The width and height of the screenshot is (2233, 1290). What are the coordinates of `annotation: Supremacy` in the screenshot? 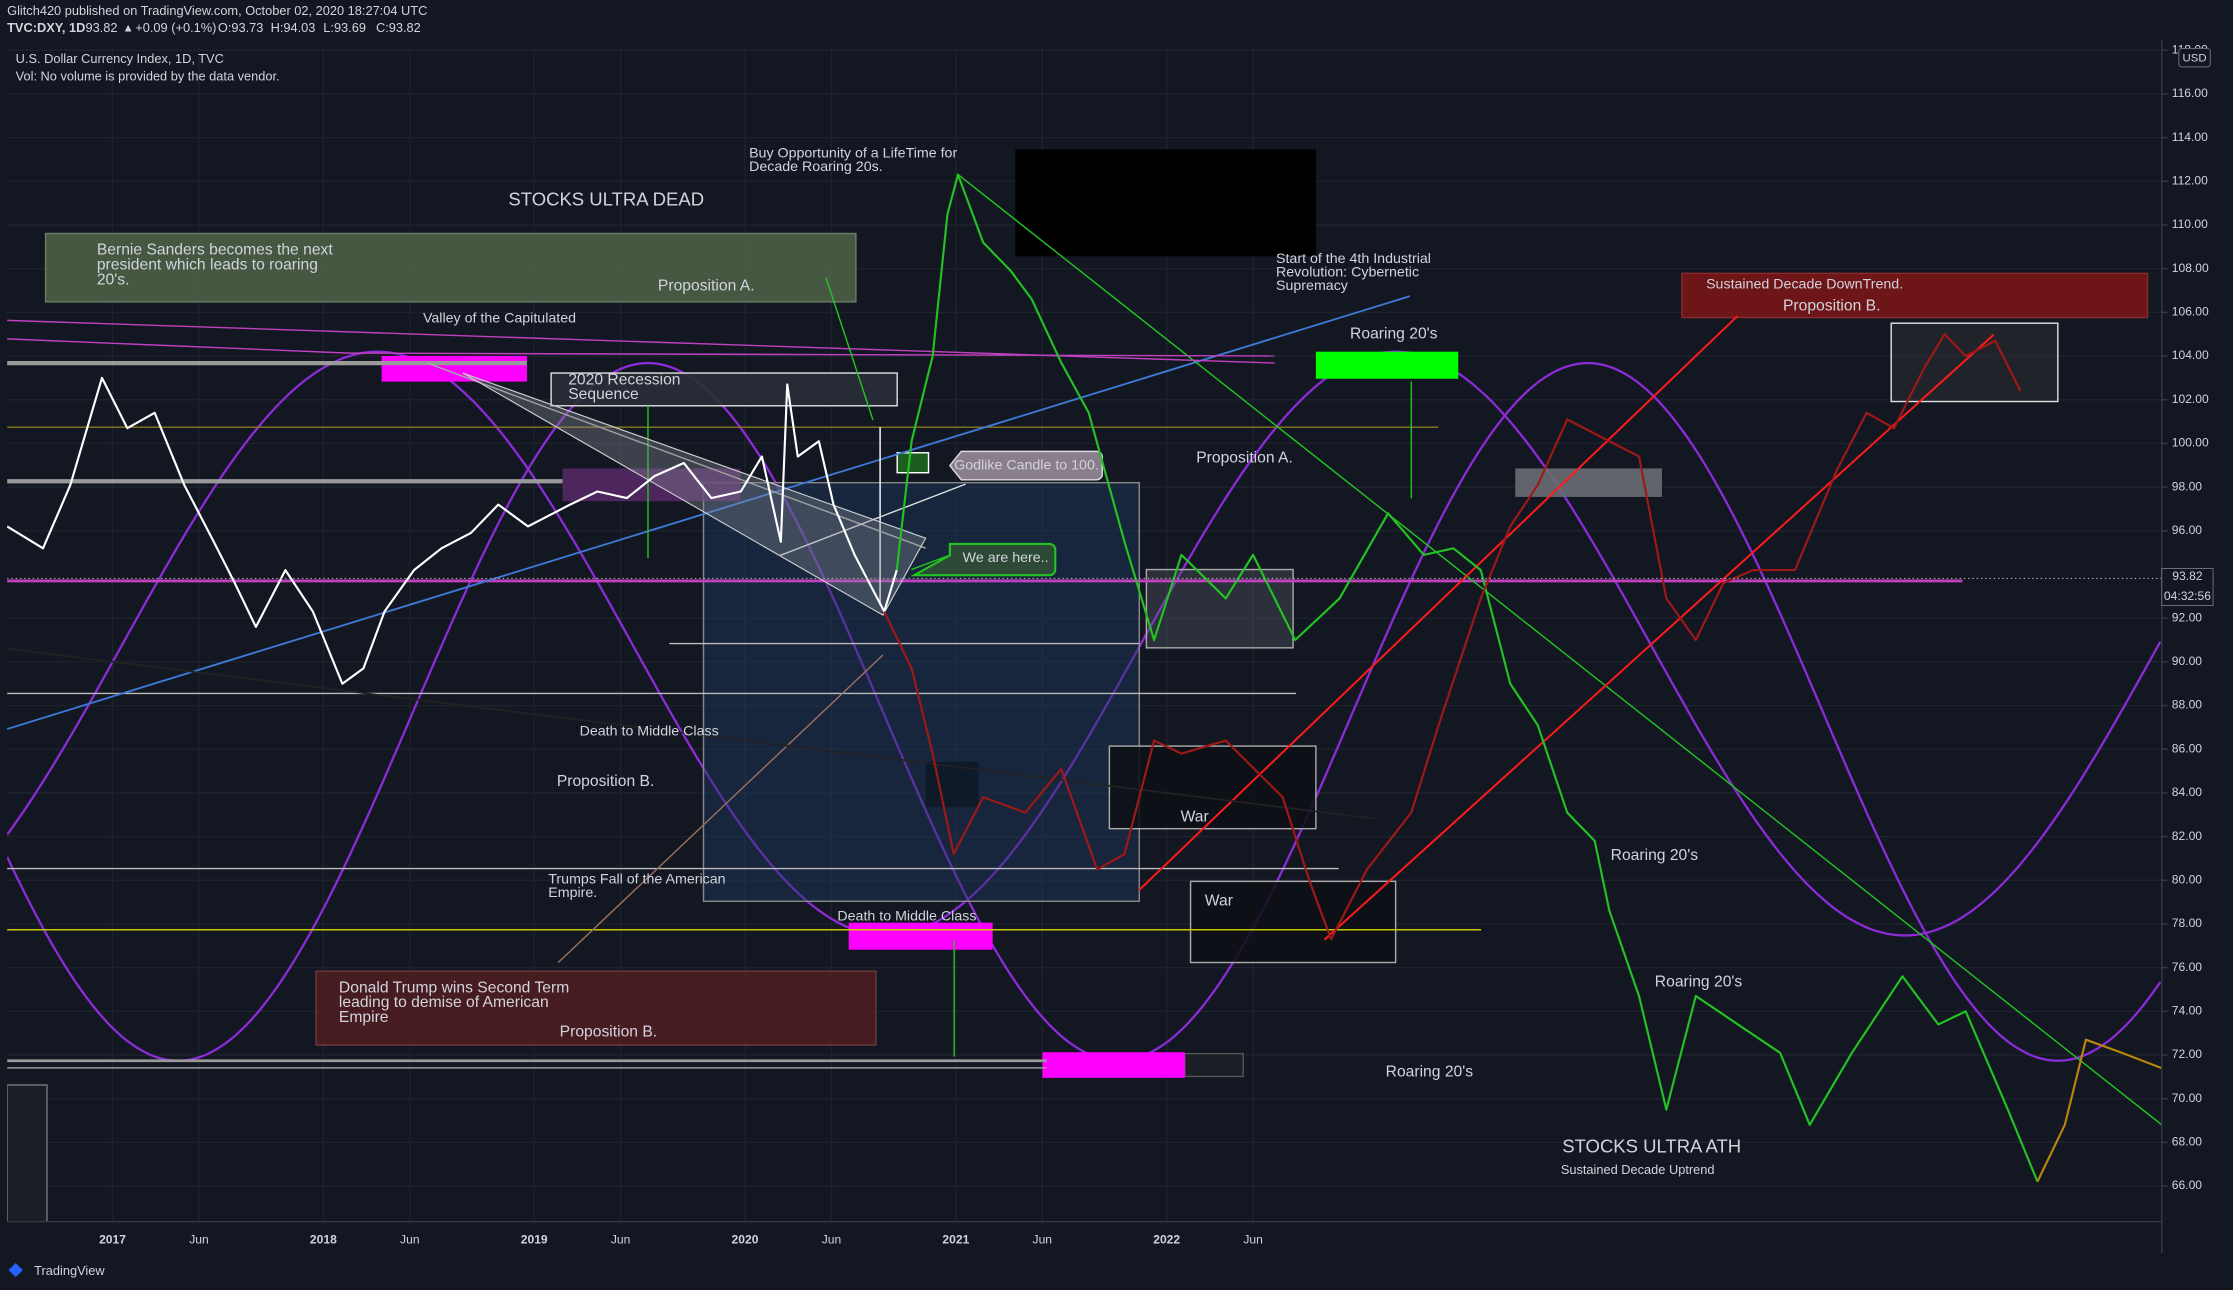 It's located at (1312, 286).